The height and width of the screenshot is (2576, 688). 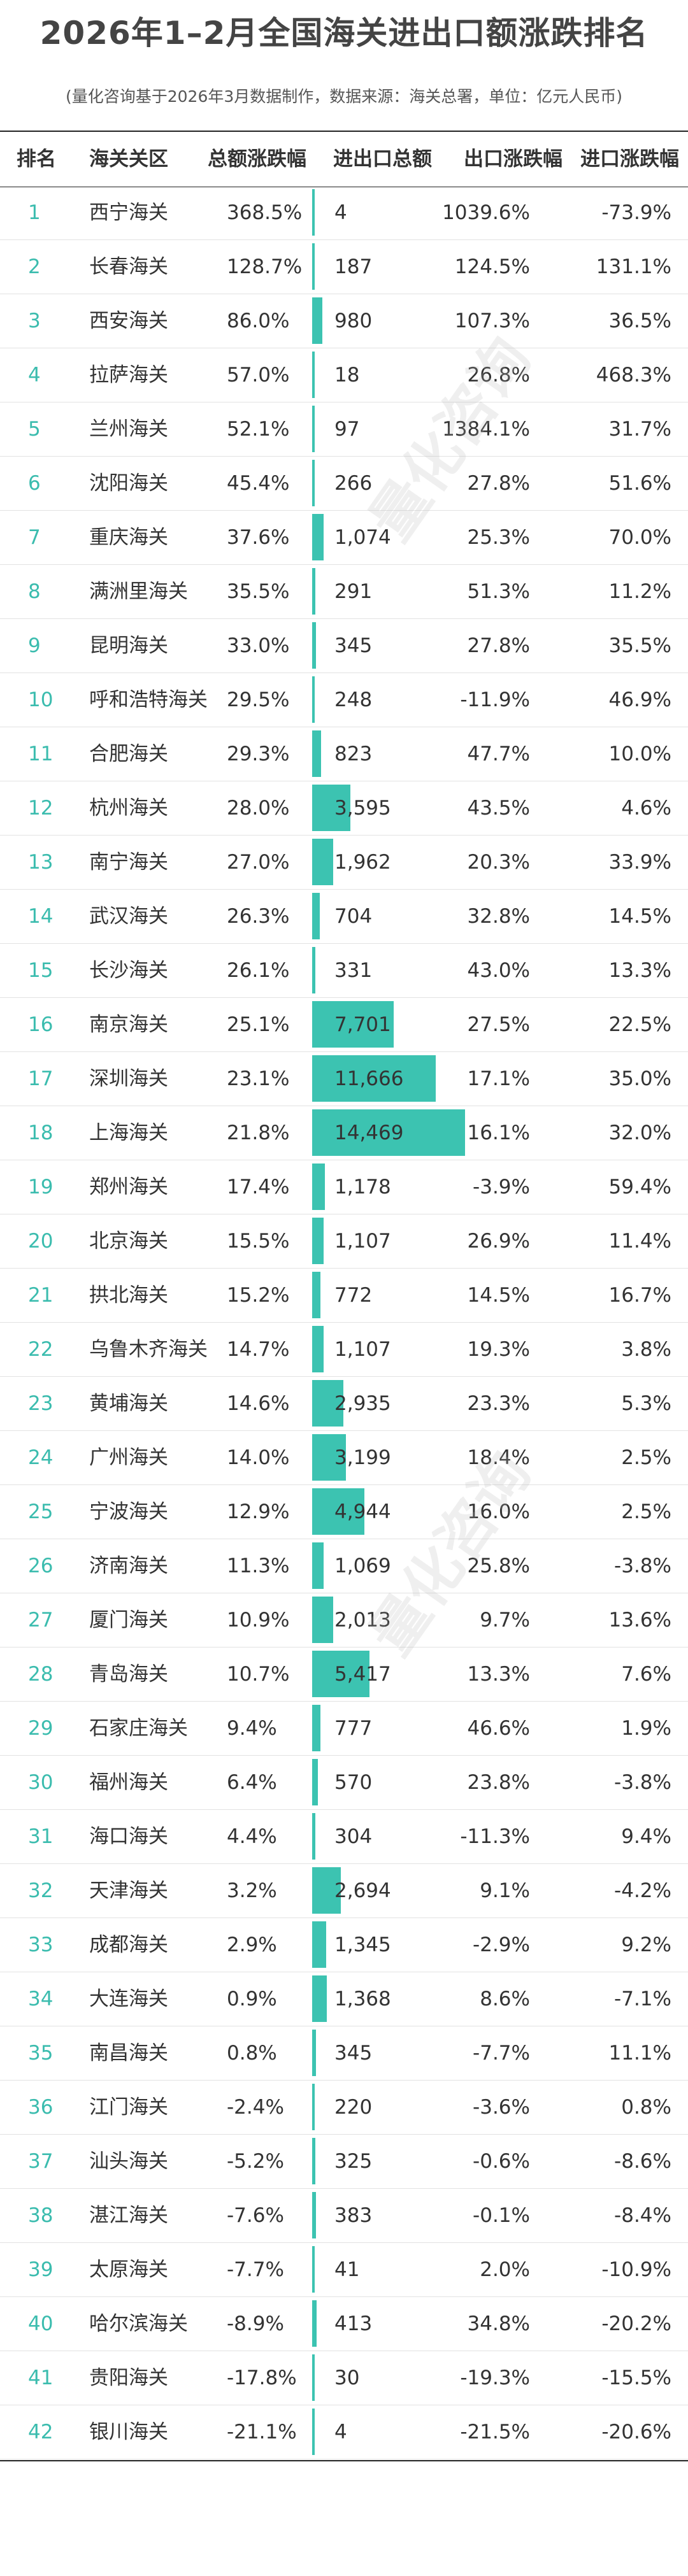 What do you see at coordinates (128, 1241) in the screenshot?
I see `customs-name-cell: 北京海关` at bounding box center [128, 1241].